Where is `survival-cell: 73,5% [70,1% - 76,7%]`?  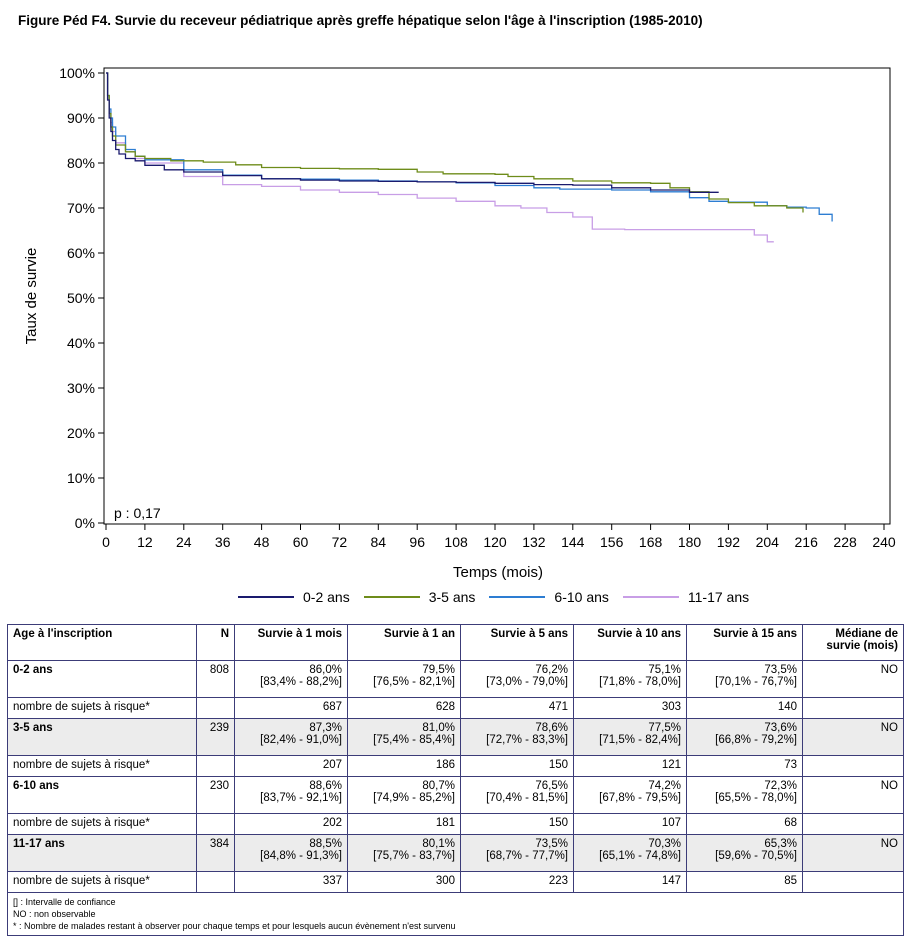
survival-cell: 73,5% [70,1% - 76,7%] is located at coordinates (744, 679).